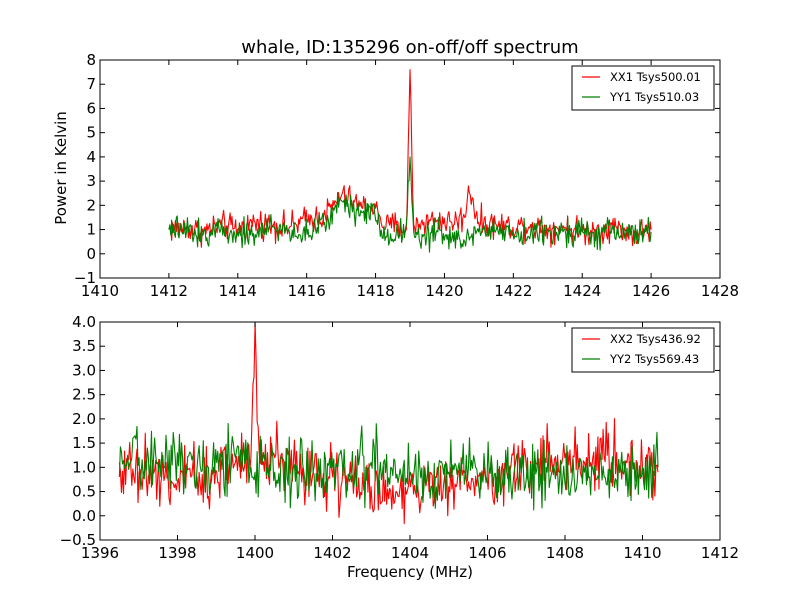 Image resolution: width=800 pixels, height=600 pixels. I want to click on y-tick-label: 7, so click(91, 84).